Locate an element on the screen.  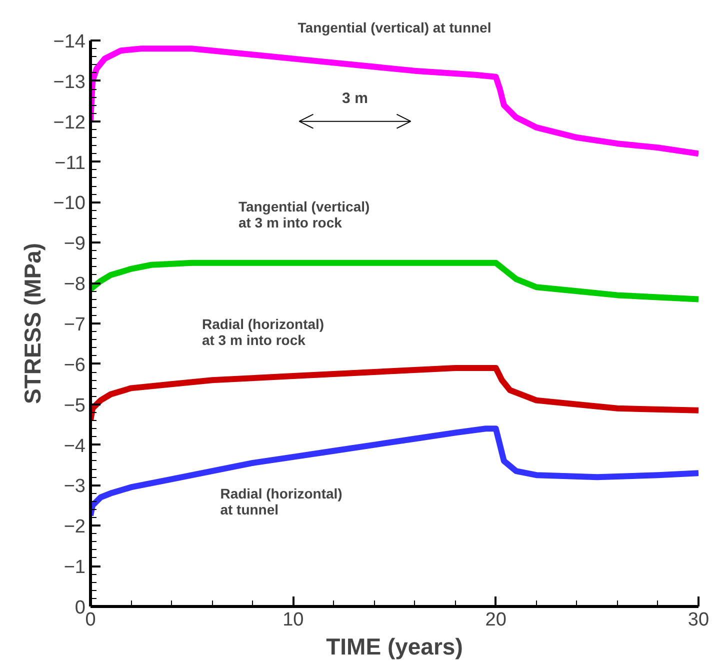
y-tick-label: −6 is located at coordinates (75, 365).